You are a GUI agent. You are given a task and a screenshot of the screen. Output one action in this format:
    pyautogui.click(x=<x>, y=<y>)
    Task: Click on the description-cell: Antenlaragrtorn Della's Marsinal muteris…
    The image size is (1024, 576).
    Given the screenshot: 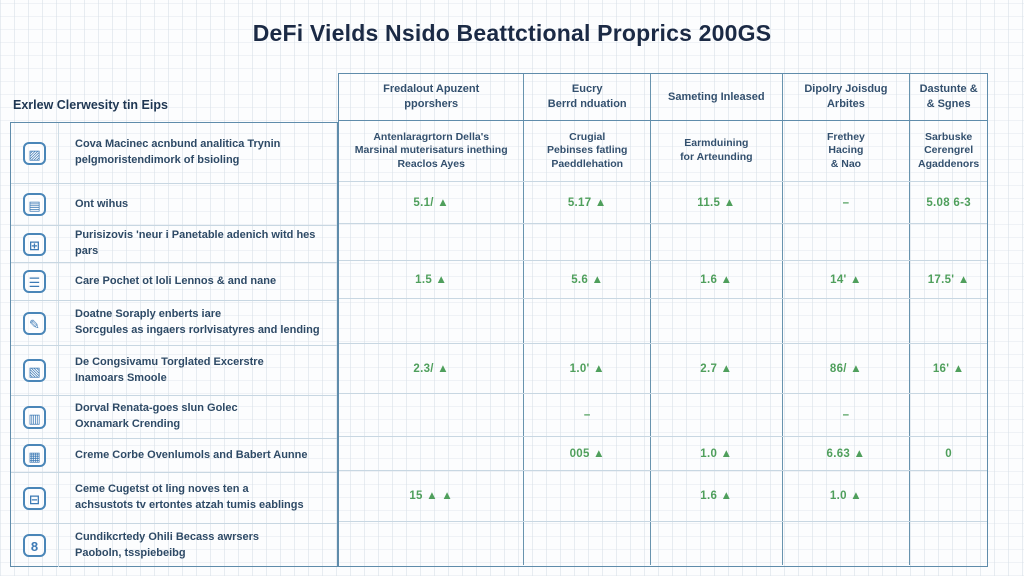 What is the action you would take?
    pyautogui.click(x=432, y=151)
    